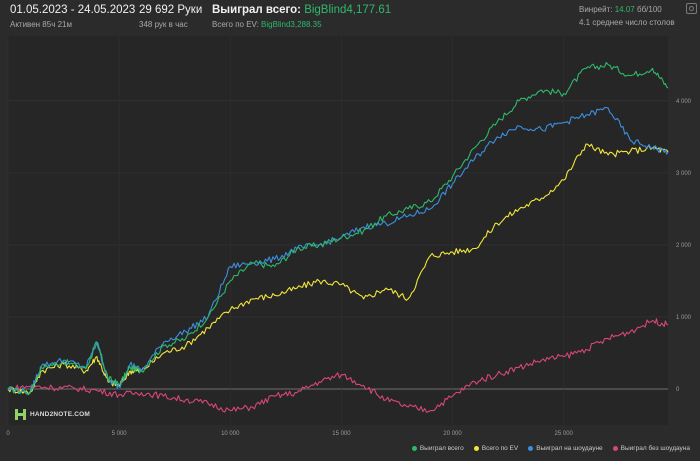  I want to click on hands-per-hour: 348 рук в час, so click(163, 24).